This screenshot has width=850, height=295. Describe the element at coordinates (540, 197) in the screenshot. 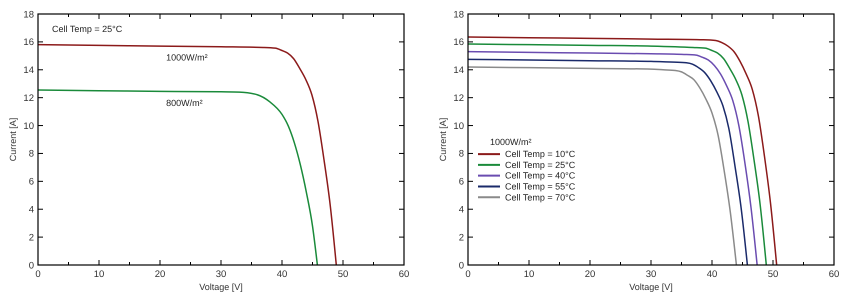

I see `legend-label: Cell Temp = 70°C` at that location.